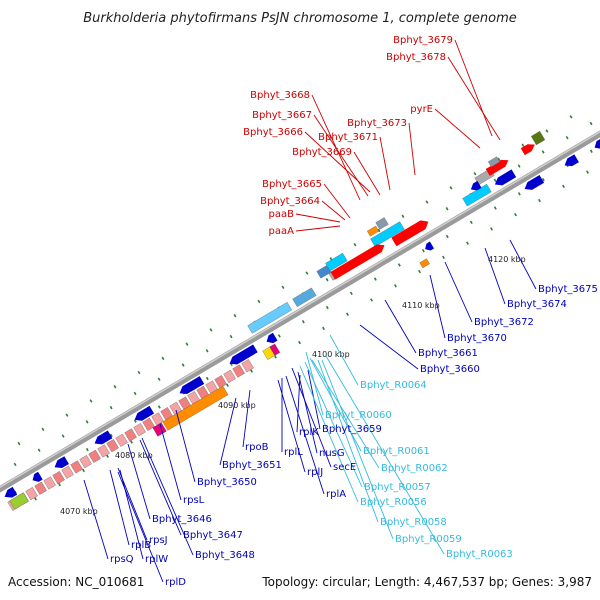 This screenshot has width=600, height=600. Describe the element at coordinates (213, 535) in the screenshot. I see `label-bottom-Bphyt_3647: Bphyt_3647` at that location.